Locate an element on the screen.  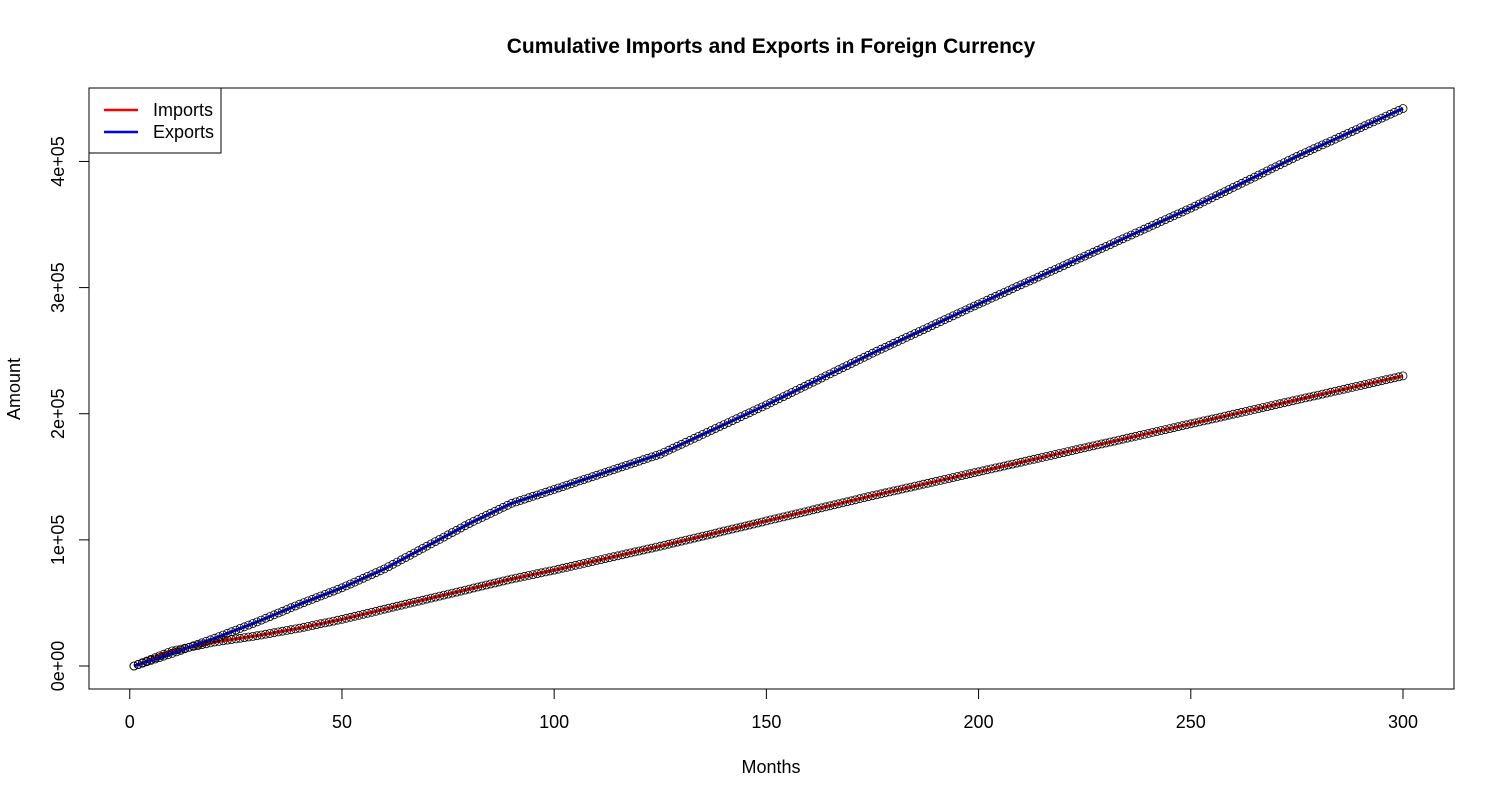
y-axis: 0e+00 1e+05 2e+05 3e+05 4e+05 is located at coordinates (69, 413).